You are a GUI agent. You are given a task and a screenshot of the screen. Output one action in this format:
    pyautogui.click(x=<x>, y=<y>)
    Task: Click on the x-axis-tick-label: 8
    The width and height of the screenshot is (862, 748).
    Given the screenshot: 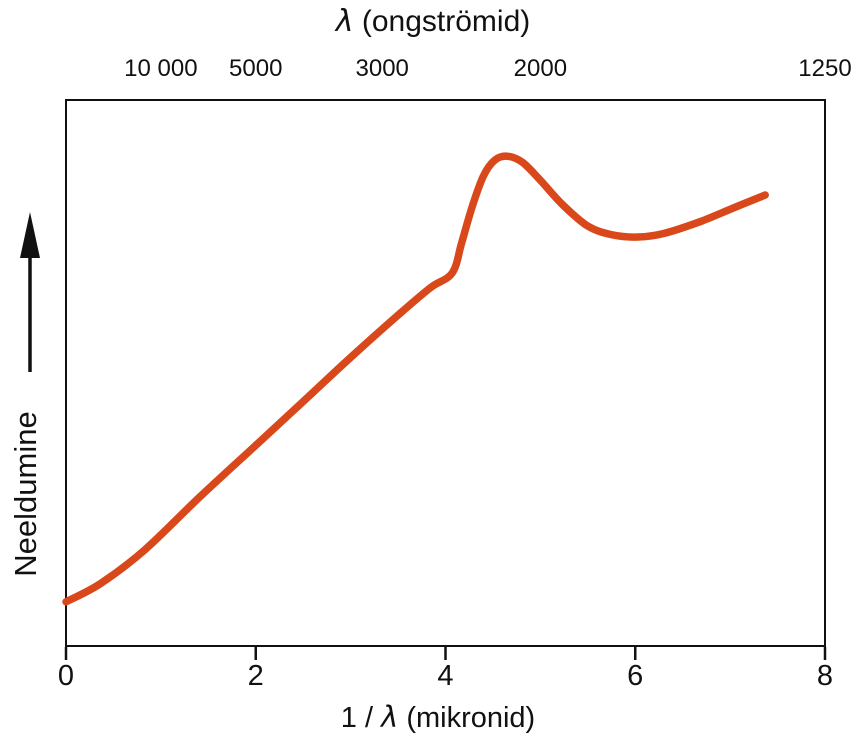 What is the action you would take?
    pyautogui.click(x=825, y=676)
    